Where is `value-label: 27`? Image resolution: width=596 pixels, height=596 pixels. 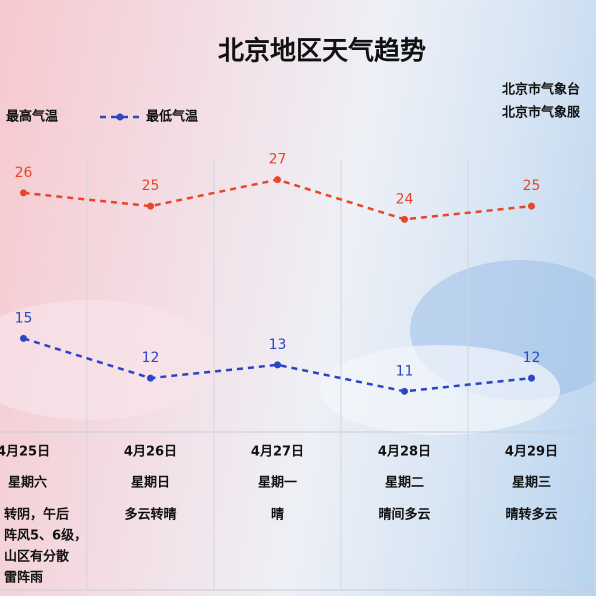 value-label: 27 is located at coordinates (278, 160).